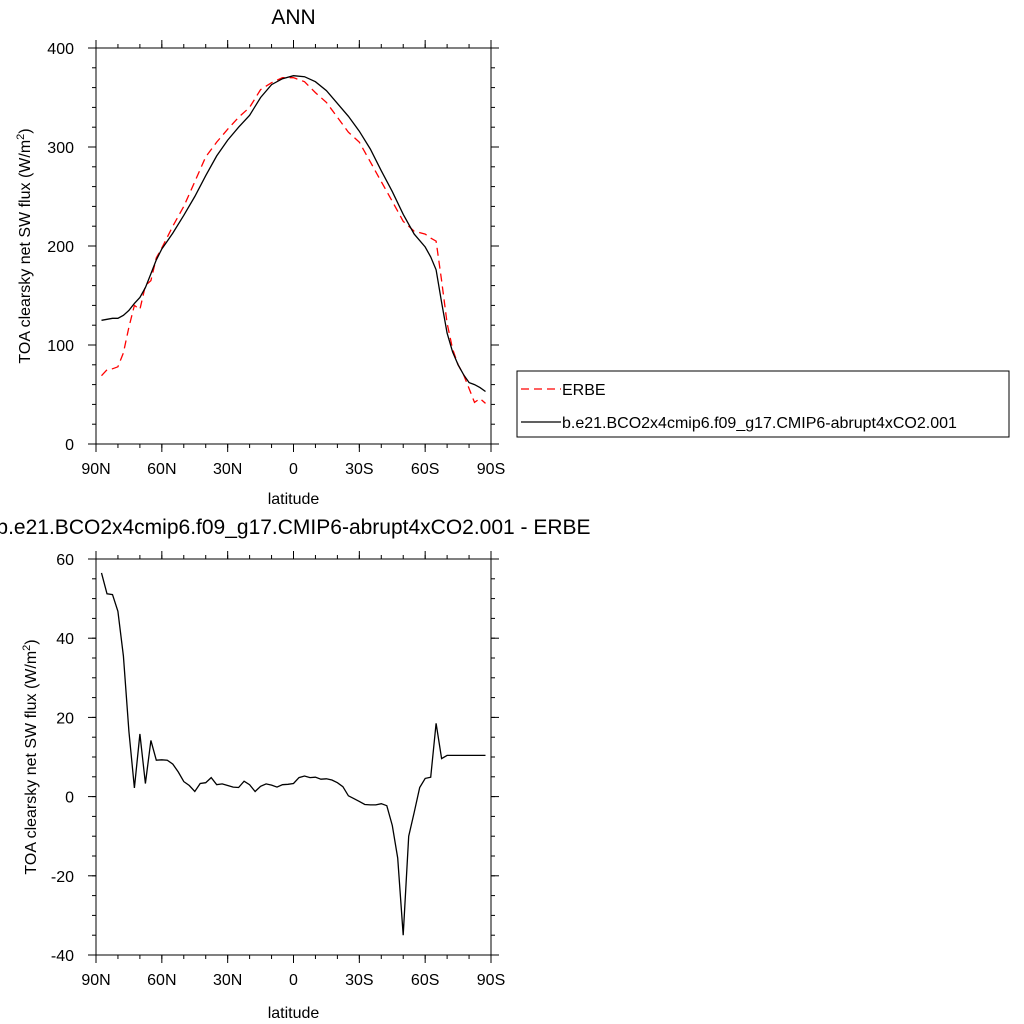  I want to click on series-line-erbe, so click(293, 240).